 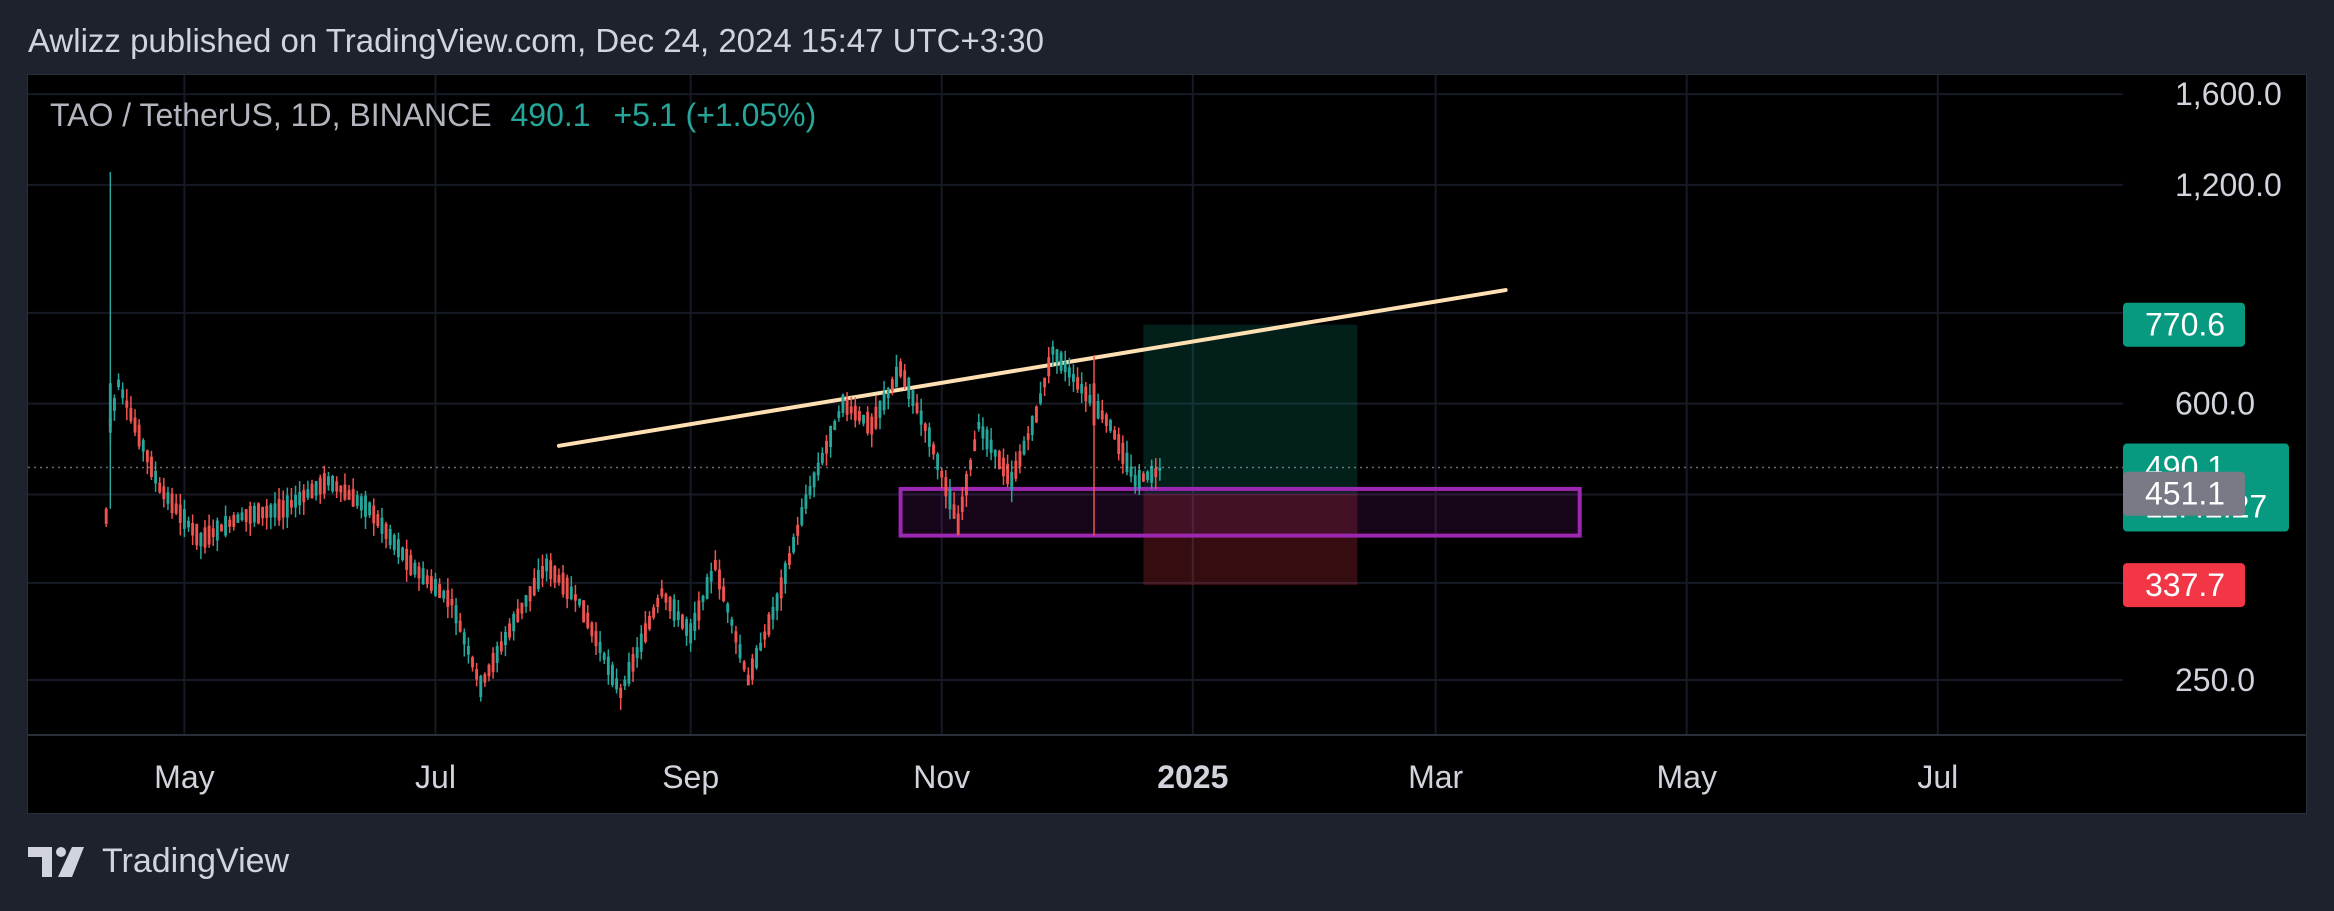 I want to click on stop-zone, so click(x=1250, y=539).